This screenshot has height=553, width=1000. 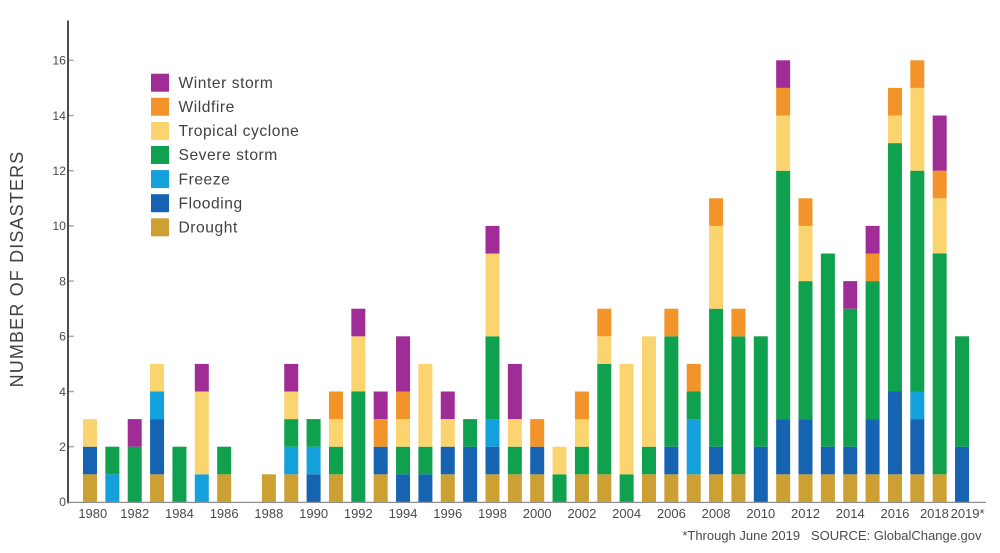 What do you see at coordinates (239, 131) in the screenshot?
I see `svg-text: Tropical cyclone` at bounding box center [239, 131].